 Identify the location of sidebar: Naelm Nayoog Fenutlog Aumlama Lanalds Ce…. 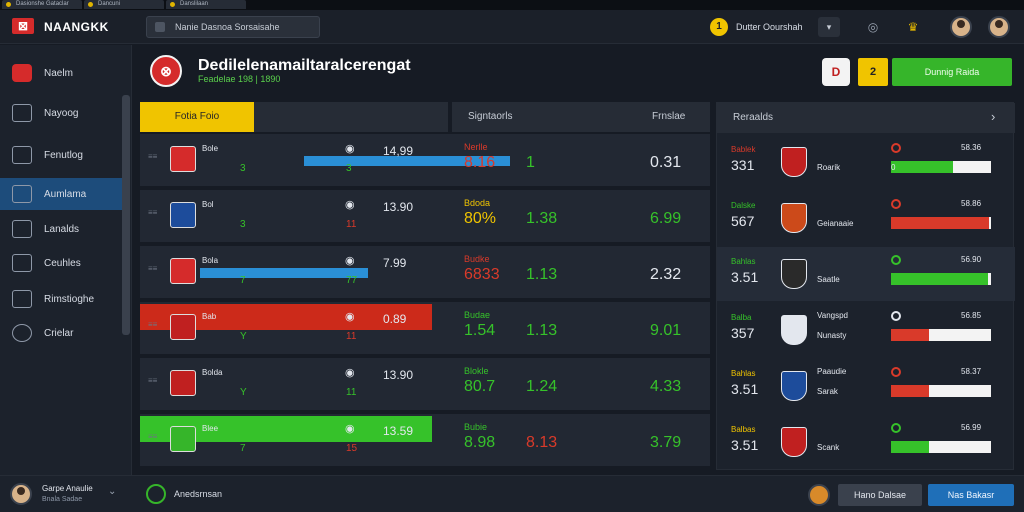
(66, 260).